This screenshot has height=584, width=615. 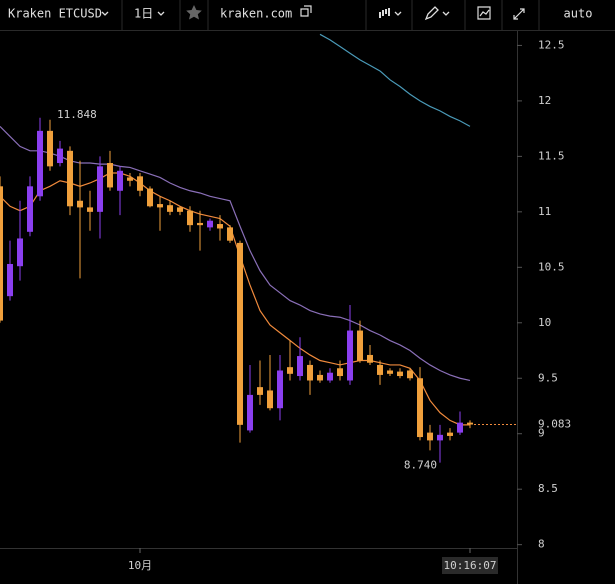 I want to click on moving-average, so click(x=395, y=80).